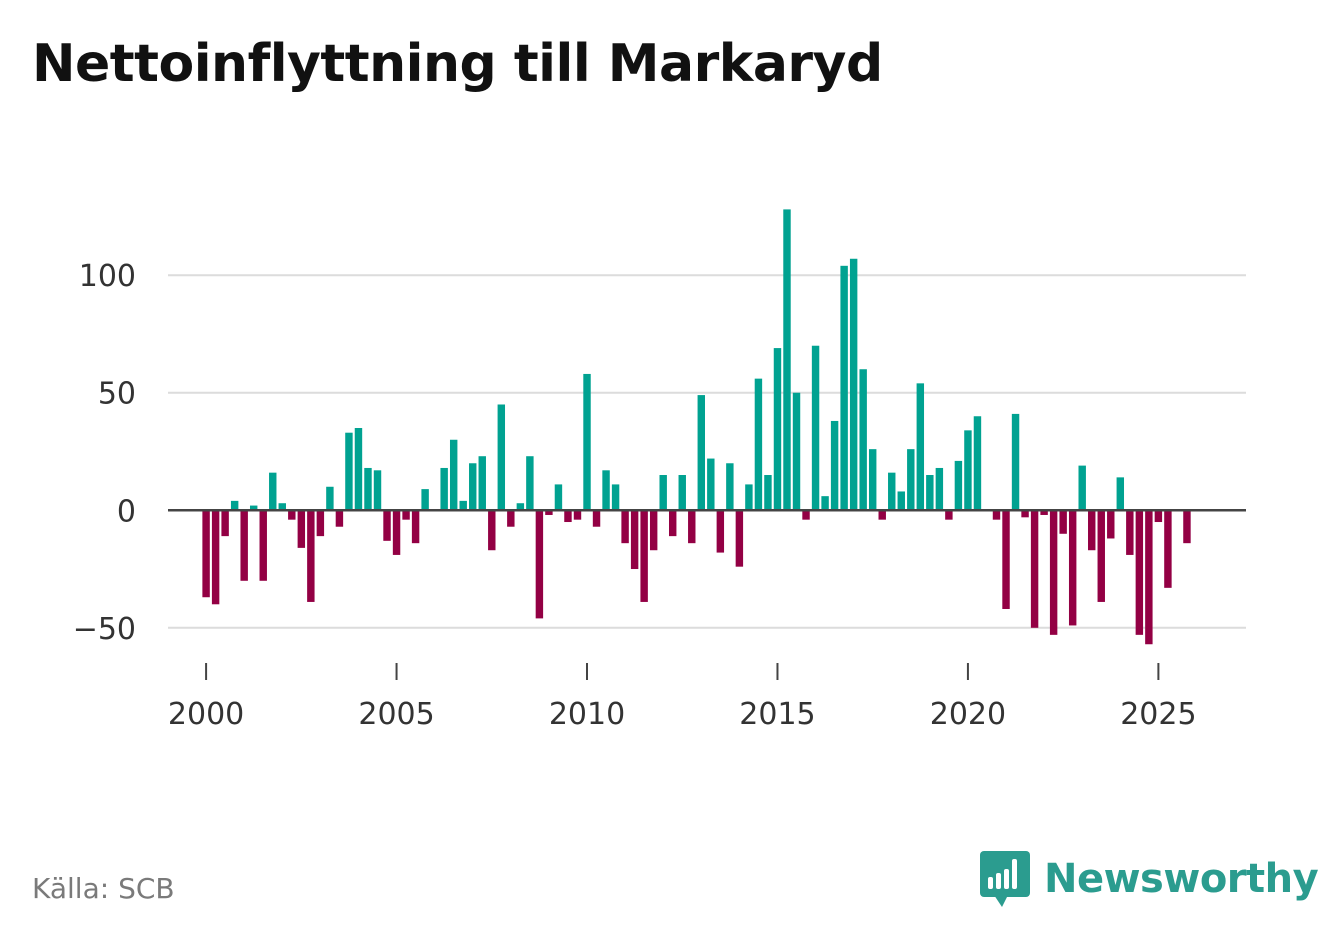 Image resolution: width=1322 pixels, height=939 pixels. Describe the element at coordinates (103, 888) in the screenshot. I see `source-label: Källa: SCB` at that location.